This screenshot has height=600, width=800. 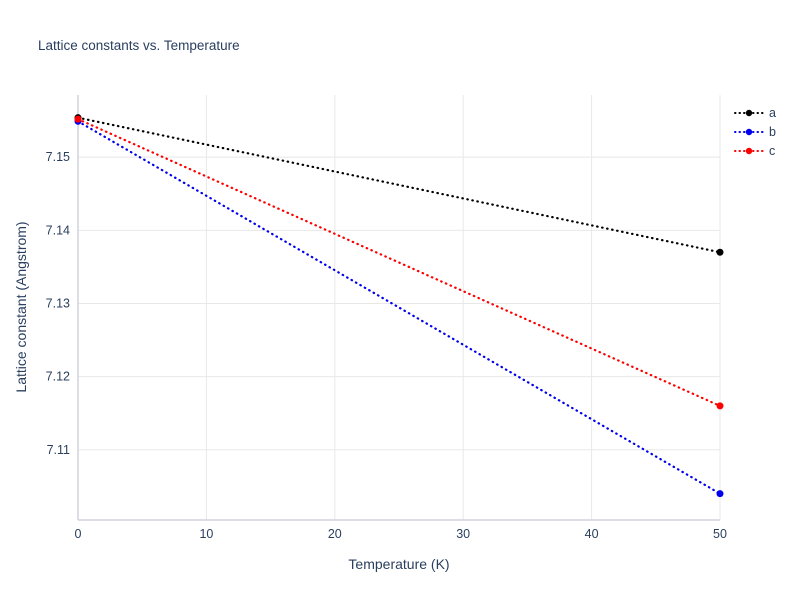 What do you see at coordinates (58, 377) in the screenshot?
I see `y-tick-label: 7.12` at bounding box center [58, 377].